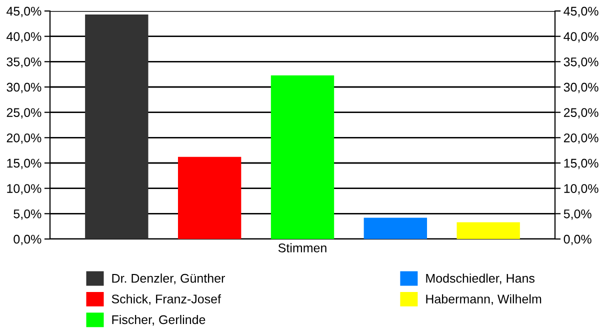 This screenshot has height=333, width=600. I want to click on text: 35,0%, so click(581, 62).